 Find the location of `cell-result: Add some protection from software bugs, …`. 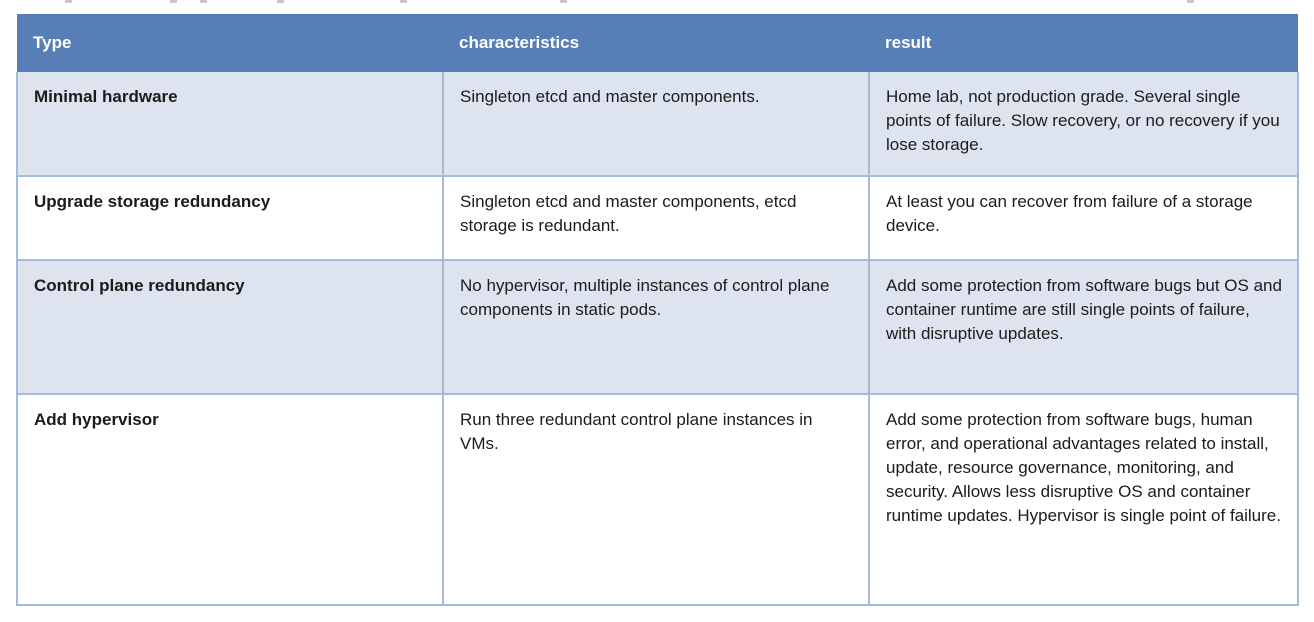

cell-result: Add some protection from software bugs, … is located at coordinates (1083, 499).